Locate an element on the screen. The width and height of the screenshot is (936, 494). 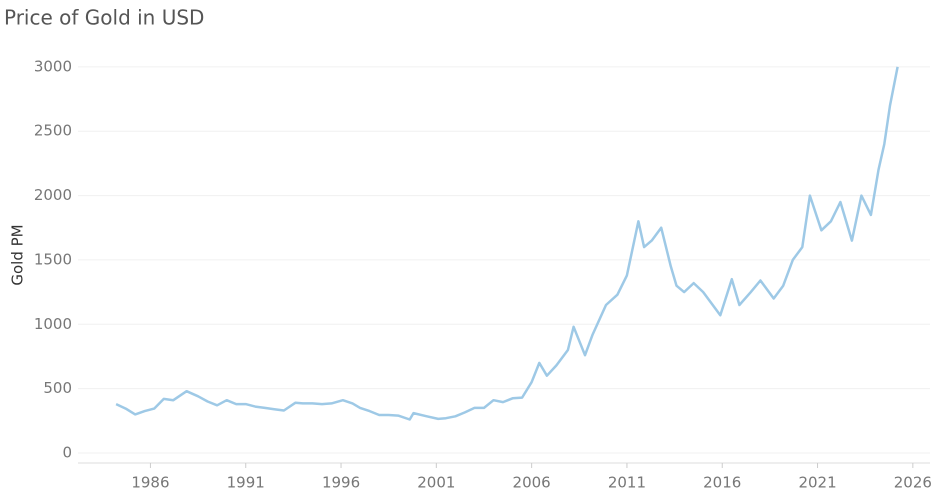
y-tick-label: 1500 is located at coordinates (53, 259).